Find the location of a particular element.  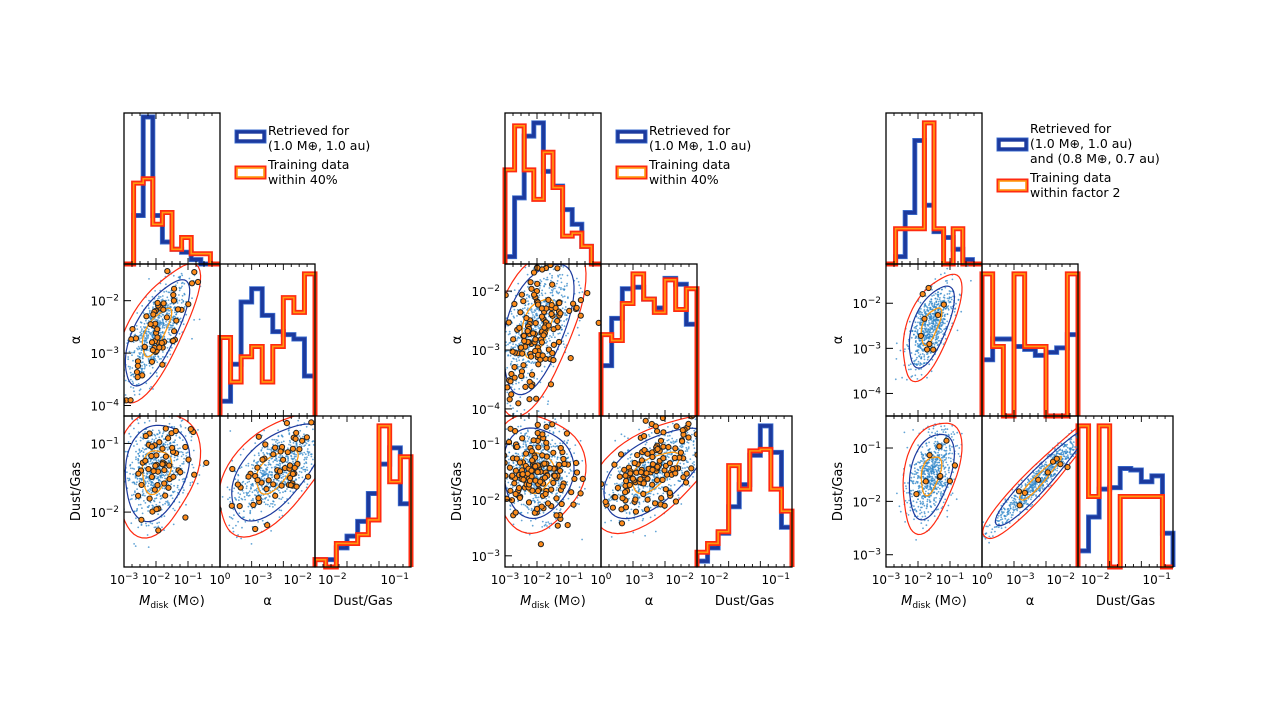

training-contour-outer is located at coordinates (163, 477).